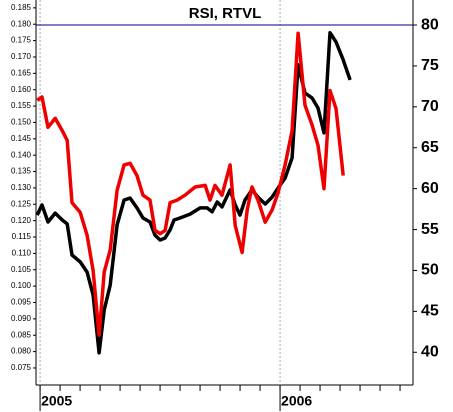  I want to click on y-tick-label: 0.080, so click(21, 351).